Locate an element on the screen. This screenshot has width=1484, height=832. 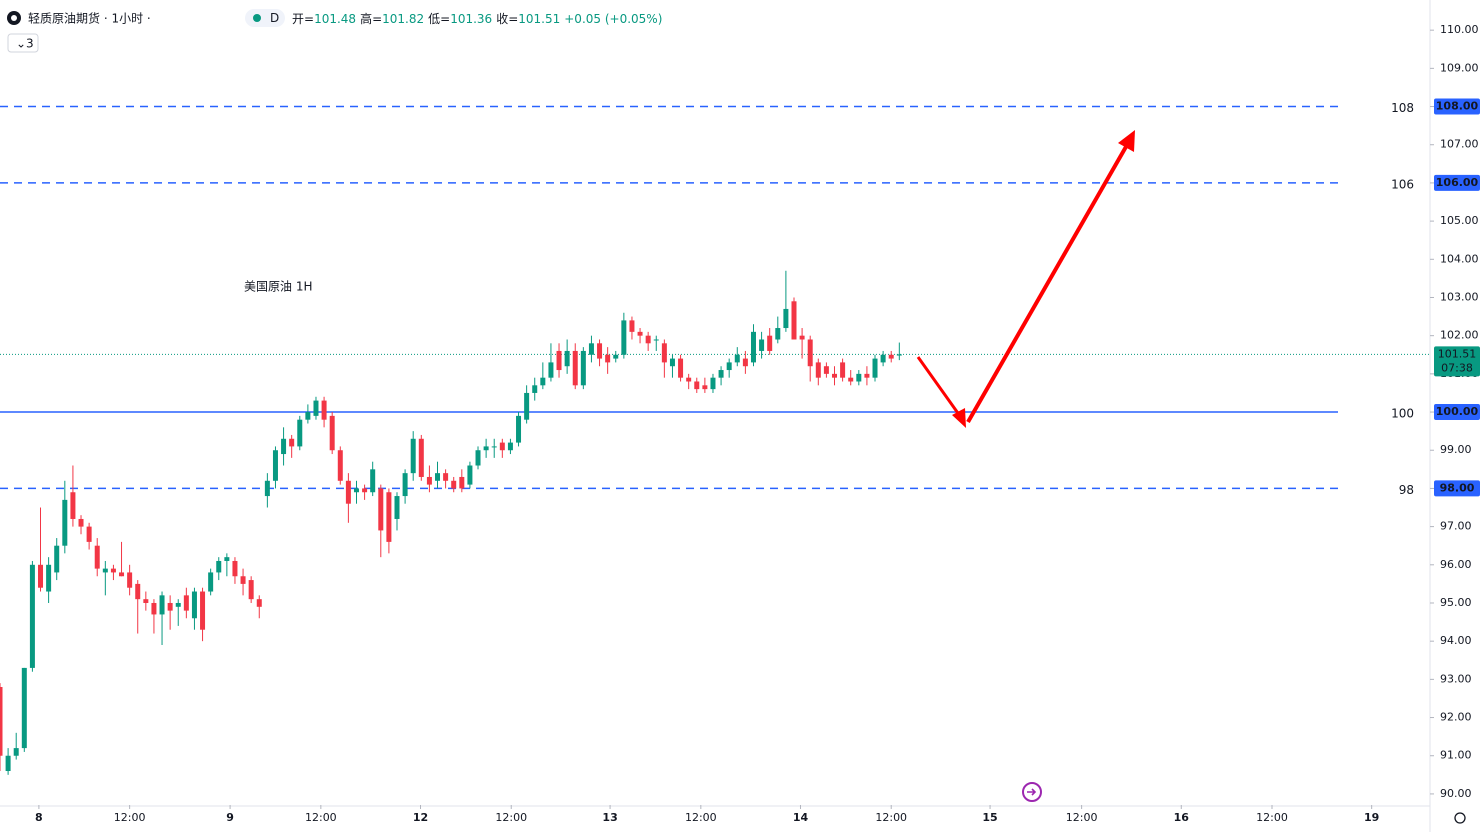
countdown: 07:38 is located at coordinates (1457, 367).